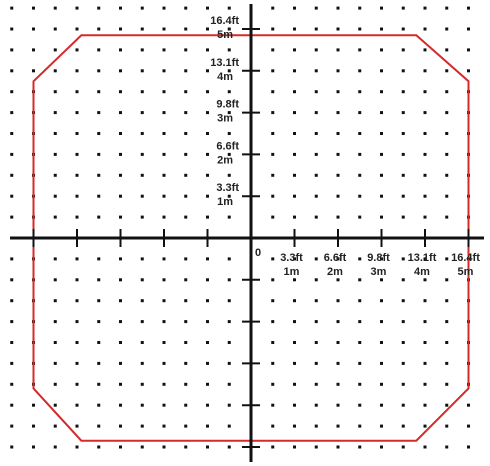  Describe the element at coordinates (465, 258) in the screenshot. I see `x-tick-label-ft: 16.4ft` at that location.